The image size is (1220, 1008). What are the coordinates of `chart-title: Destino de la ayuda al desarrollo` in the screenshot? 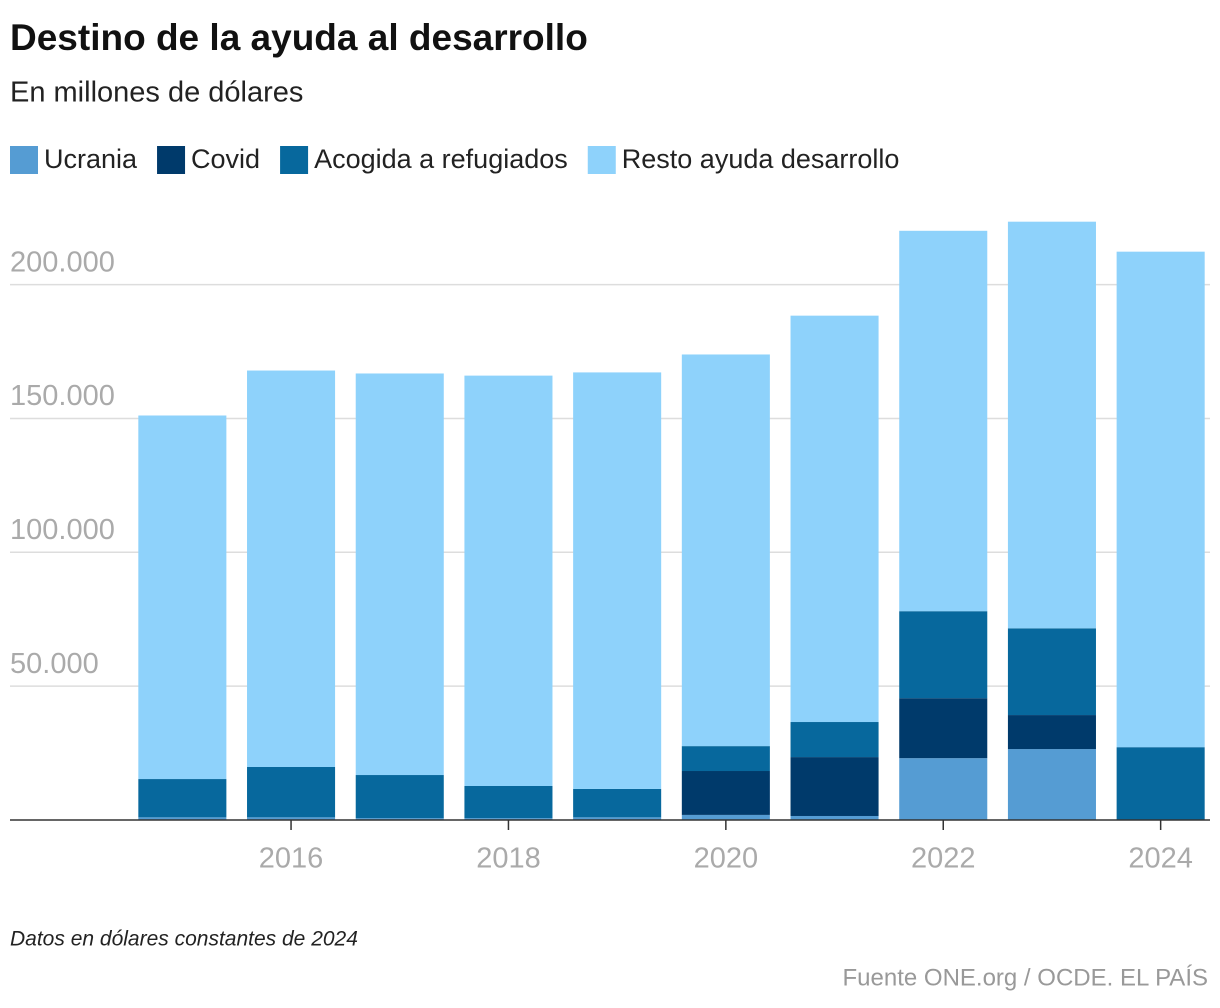 It's located at (299, 37).